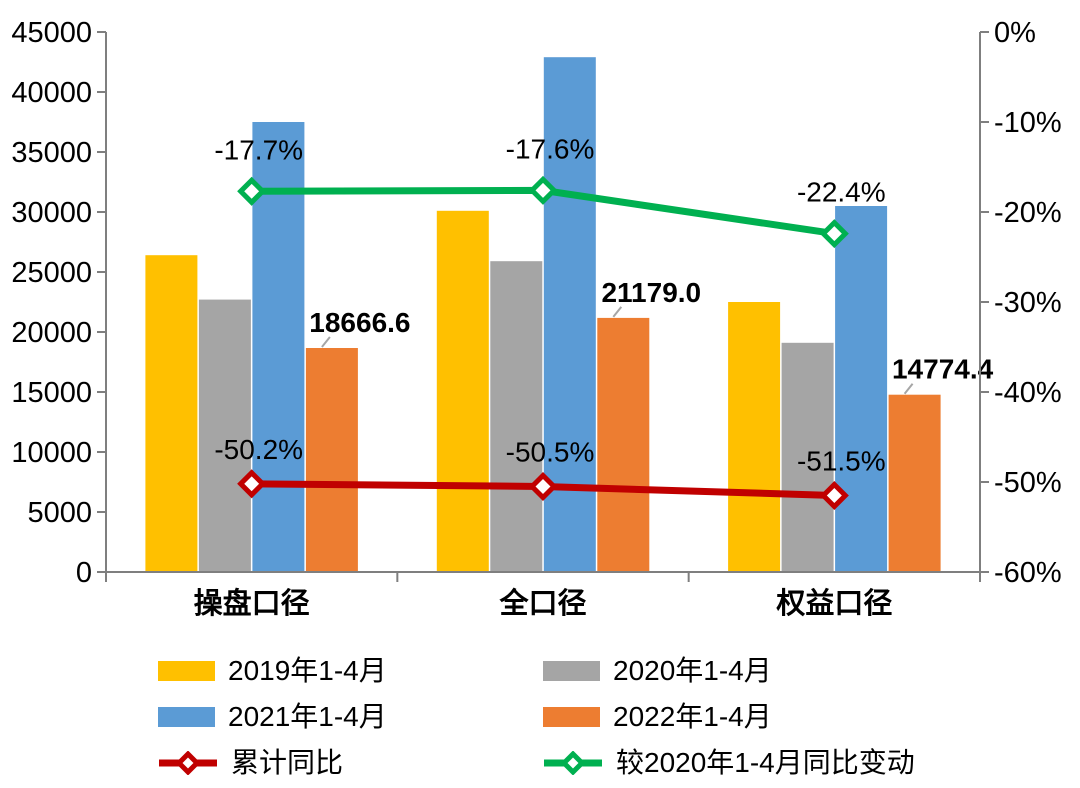  What do you see at coordinates (307, 716) in the screenshot?
I see `legend-label-2021: 2021年1-4月` at bounding box center [307, 716].